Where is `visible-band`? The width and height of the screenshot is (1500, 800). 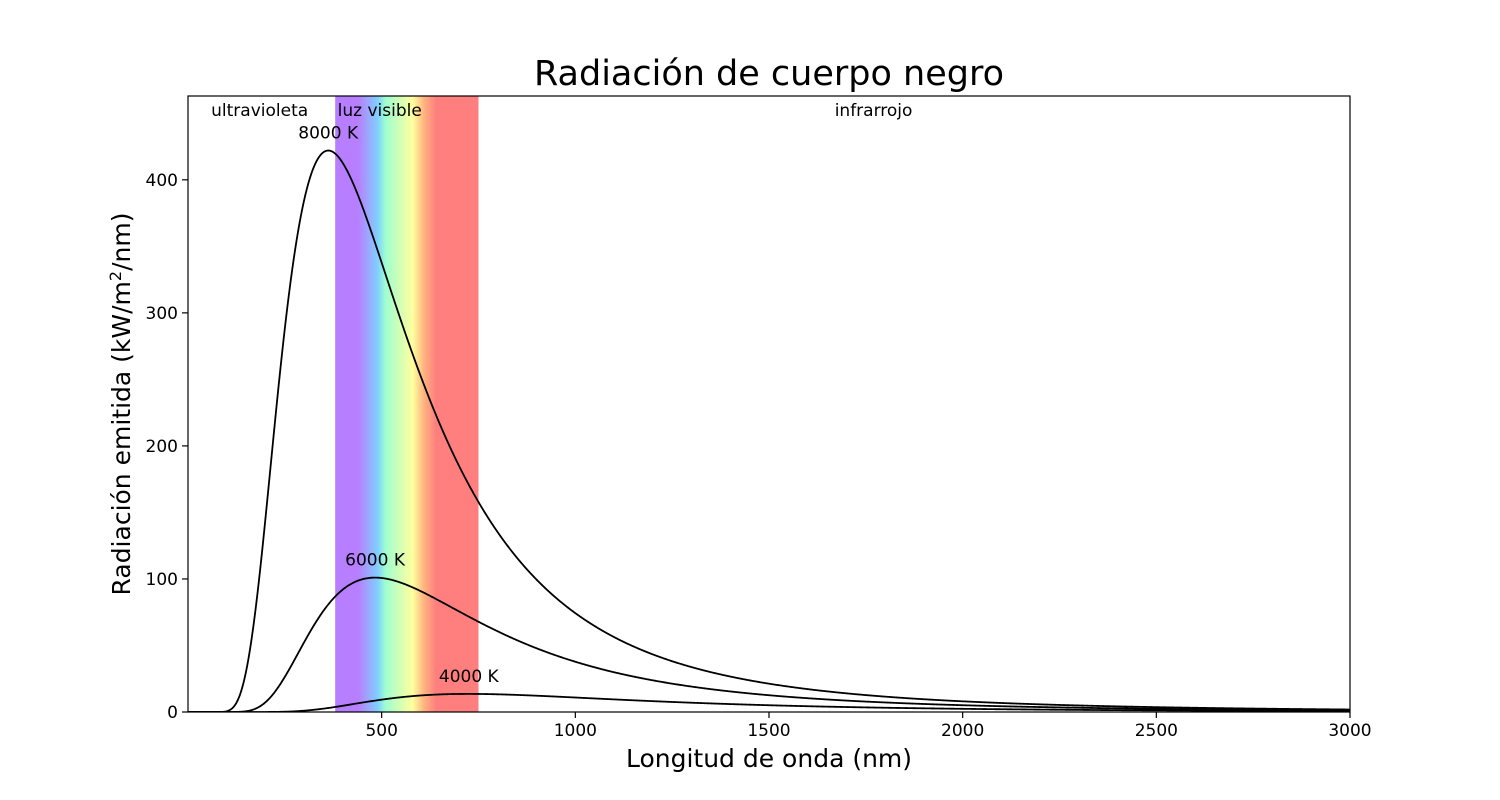 visible-band is located at coordinates (407, 404).